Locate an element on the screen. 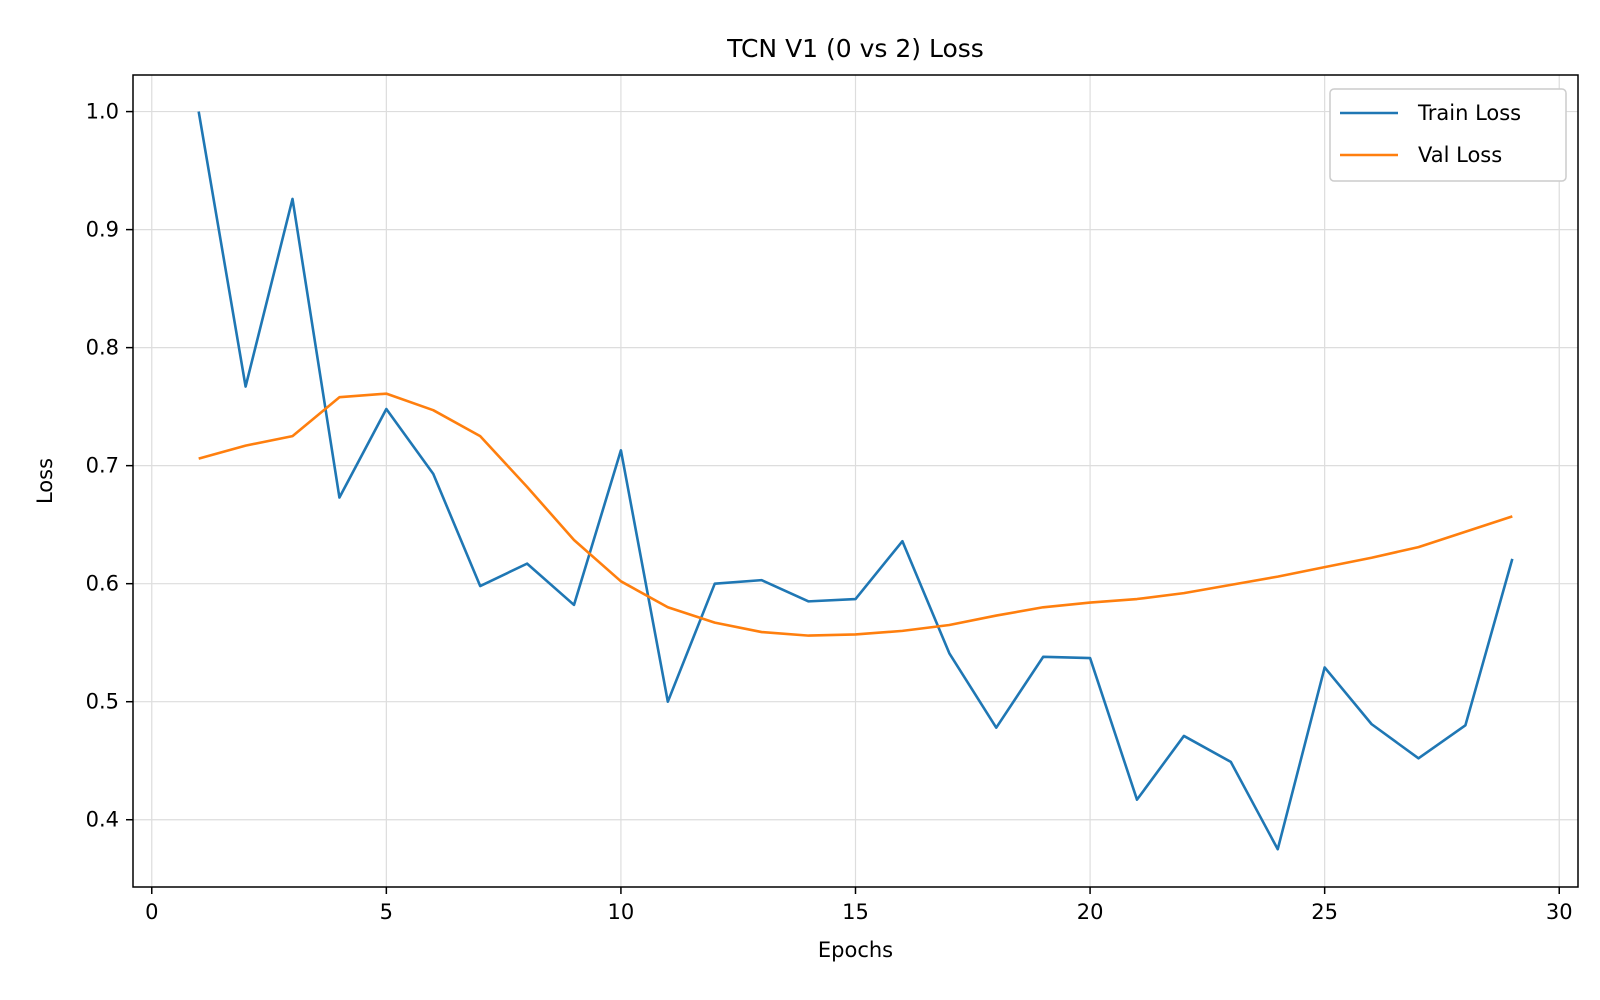  legend-label-val-loss: Val Loss is located at coordinates (1460, 155).